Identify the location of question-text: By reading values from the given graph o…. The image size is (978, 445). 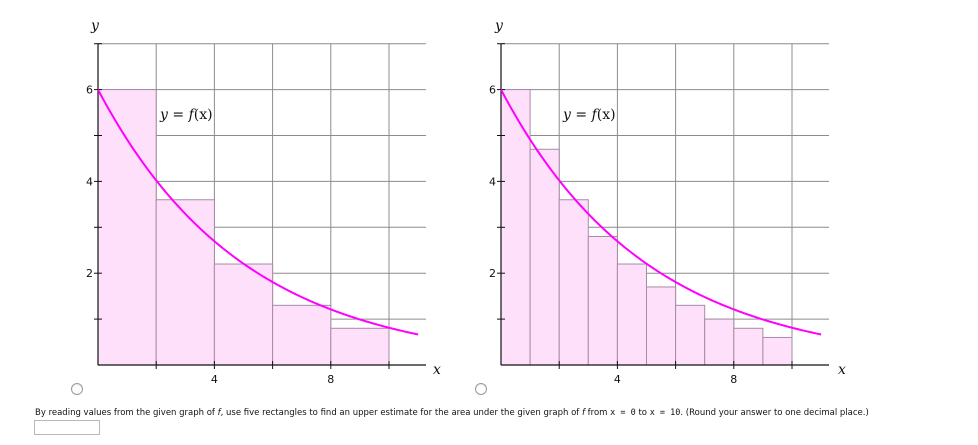
(452, 413).